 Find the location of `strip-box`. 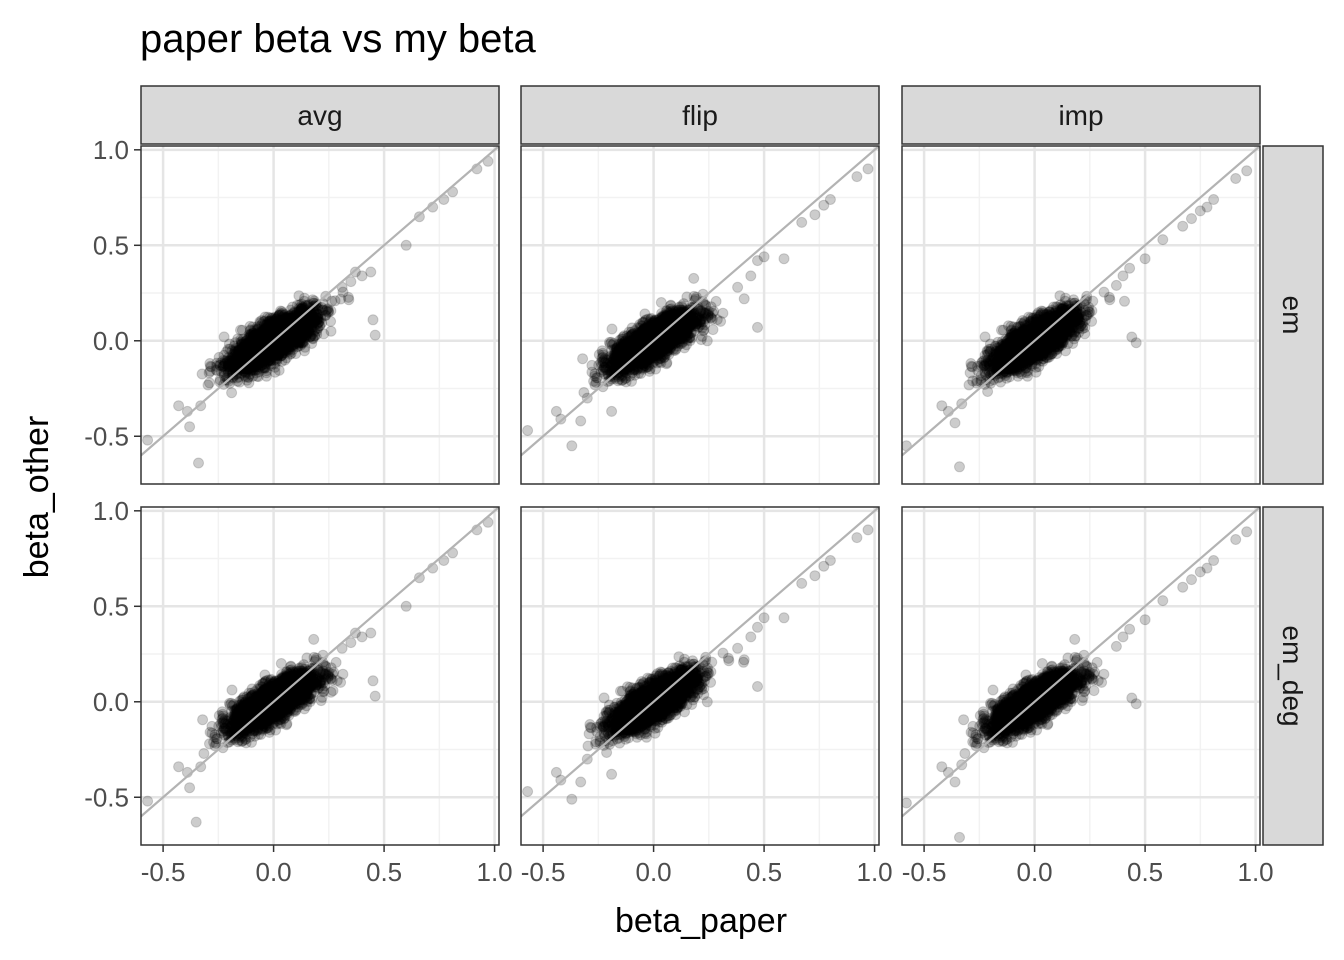

strip-box is located at coordinates (1081, 115).